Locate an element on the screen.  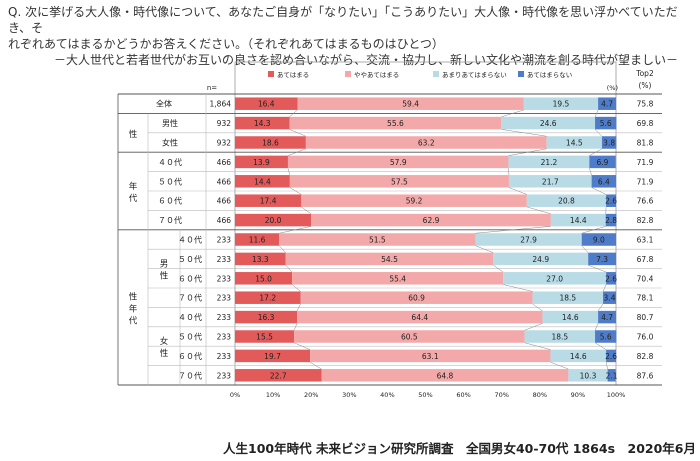
x-tick-label: 100% is located at coordinates (616, 395).